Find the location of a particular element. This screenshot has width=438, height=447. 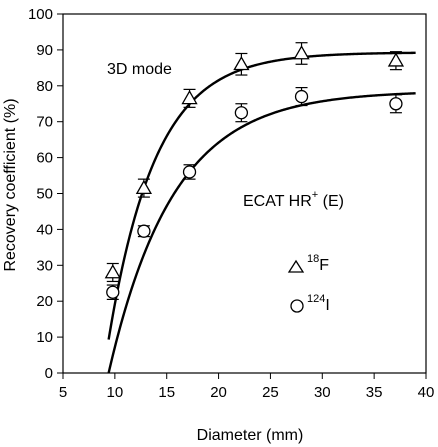

x-tick-label: 25 is located at coordinates (270, 392).